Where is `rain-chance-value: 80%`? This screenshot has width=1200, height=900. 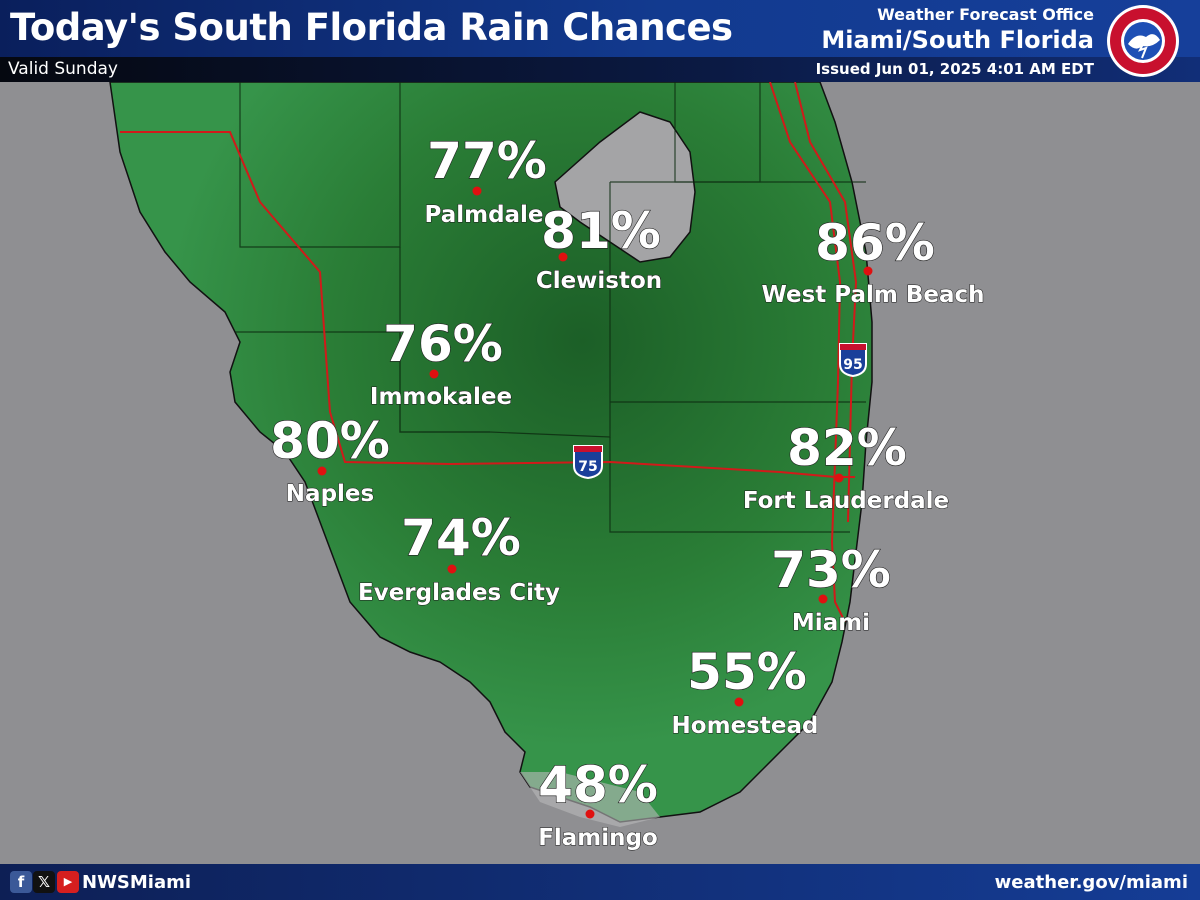 rain-chance-value: 80% is located at coordinates (330, 441).